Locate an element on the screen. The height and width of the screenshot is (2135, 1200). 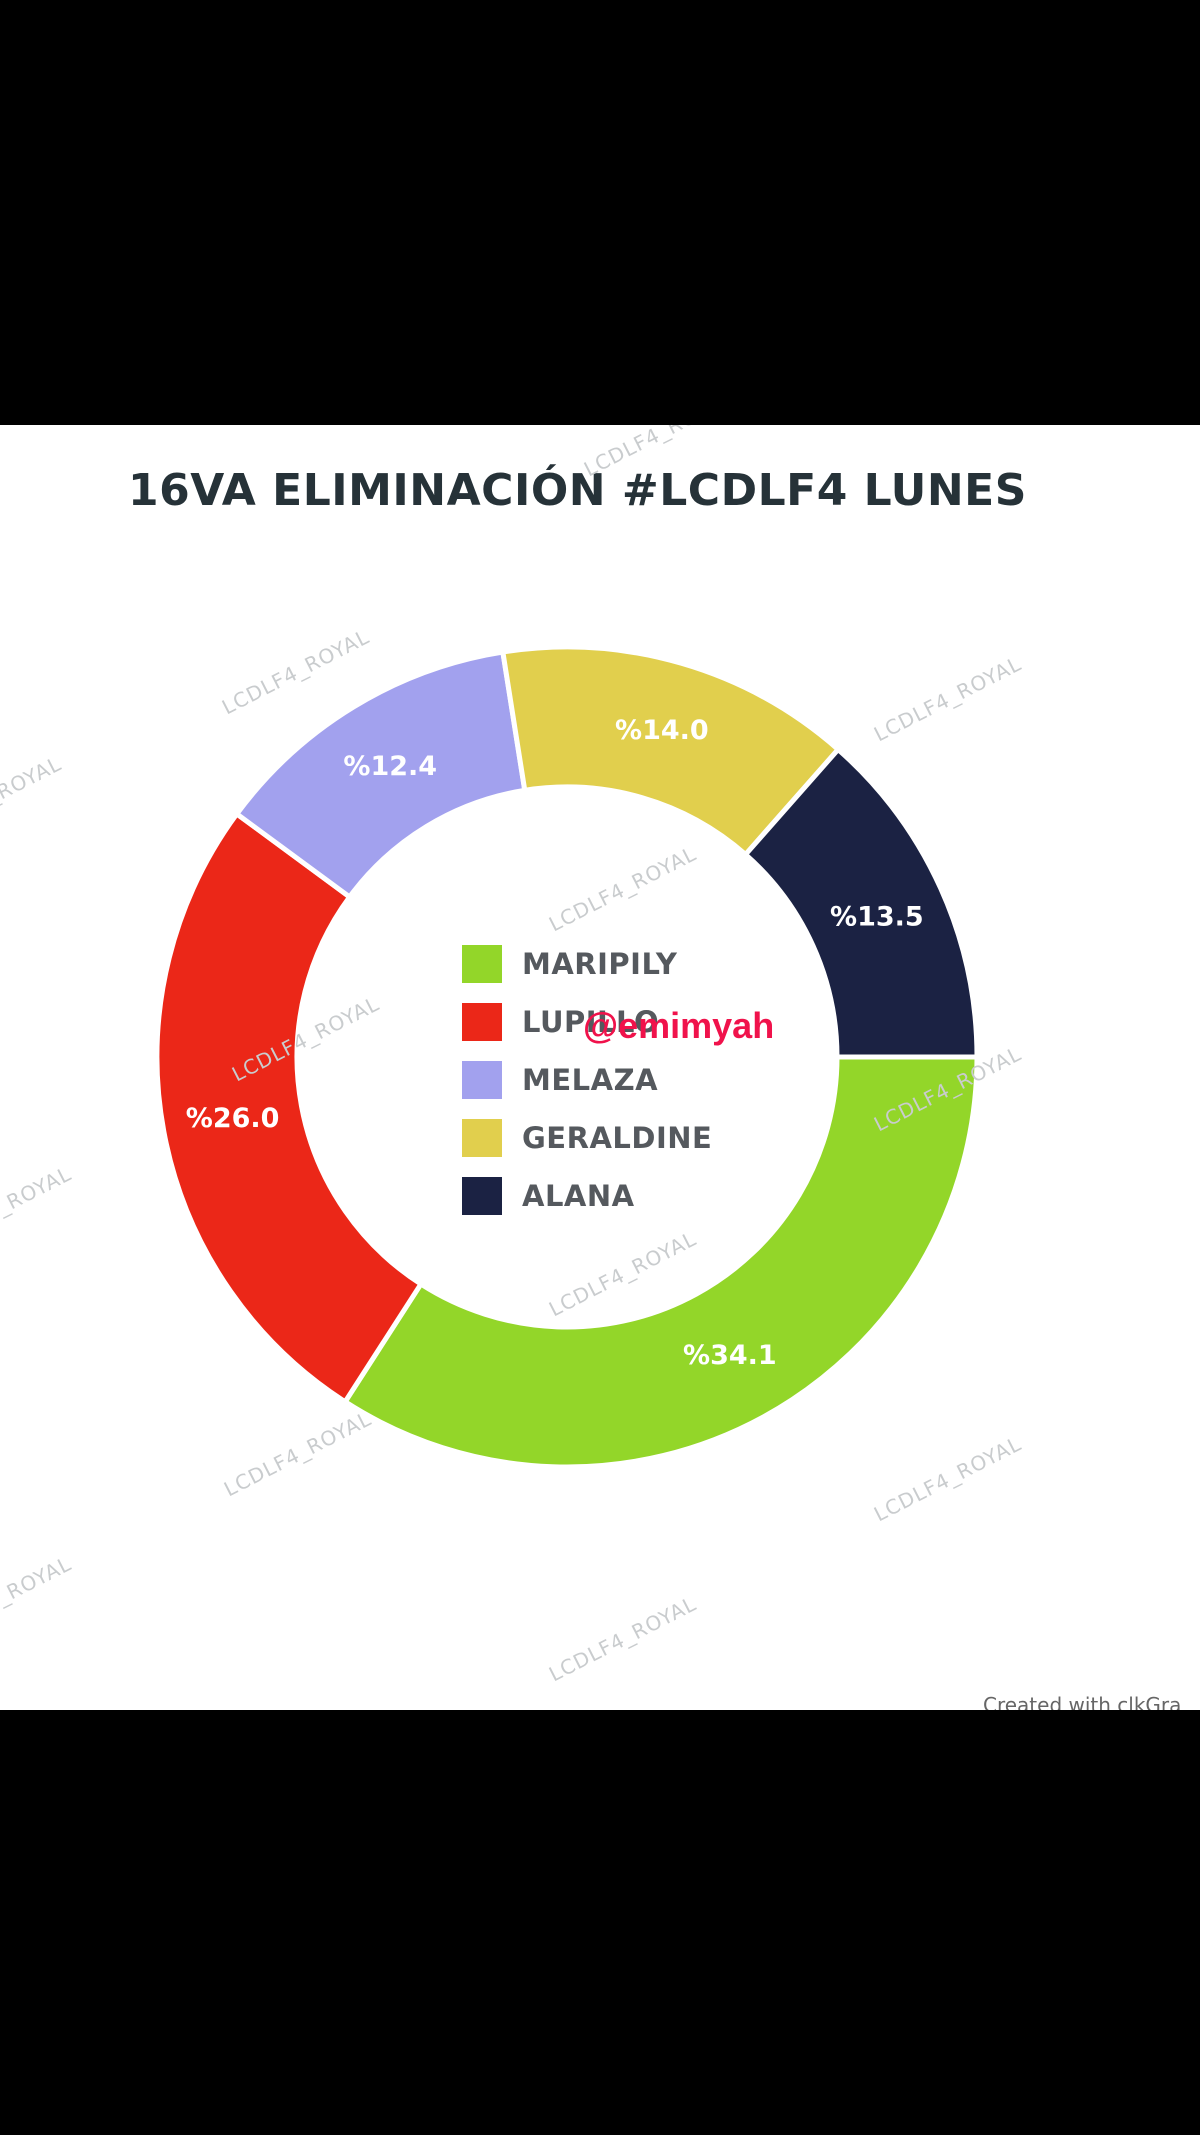
legend-item-geraldine: GERALDINE is located at coordinates (587, 1138).